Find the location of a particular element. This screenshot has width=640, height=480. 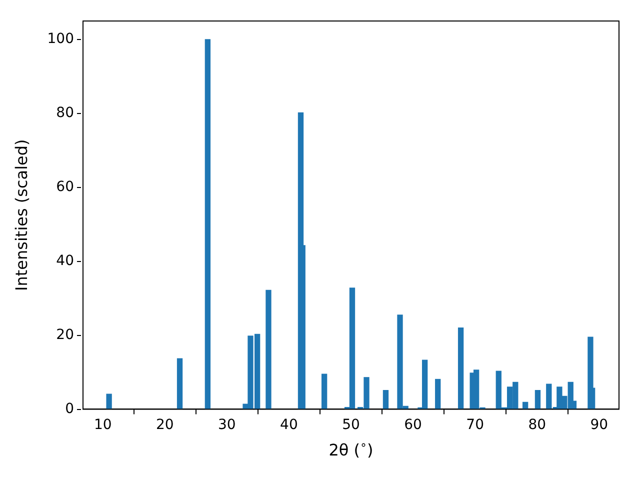

x-tick-label: 30 is located at coordinates (227, 425).